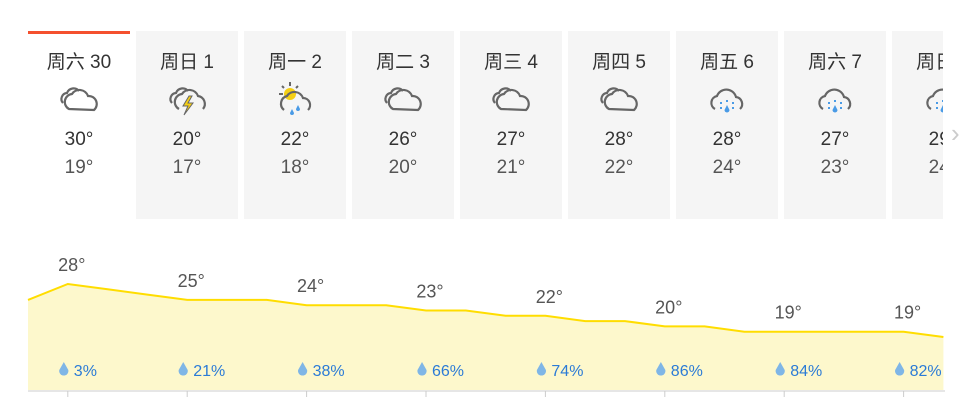 This screenshot has width=967, height=402. What do you see at coordinates (295, 62) in the screenshot?
I see `day-label: 周一 2` at bounding box center [295, 62].